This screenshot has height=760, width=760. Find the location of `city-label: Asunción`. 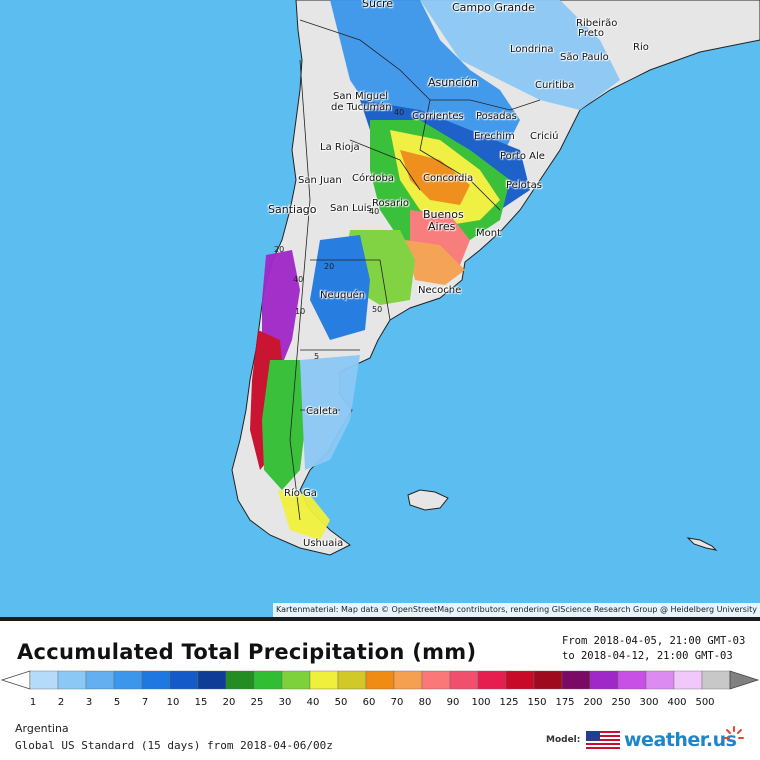

city-label: Asunción is located at coordinates (453, 82).